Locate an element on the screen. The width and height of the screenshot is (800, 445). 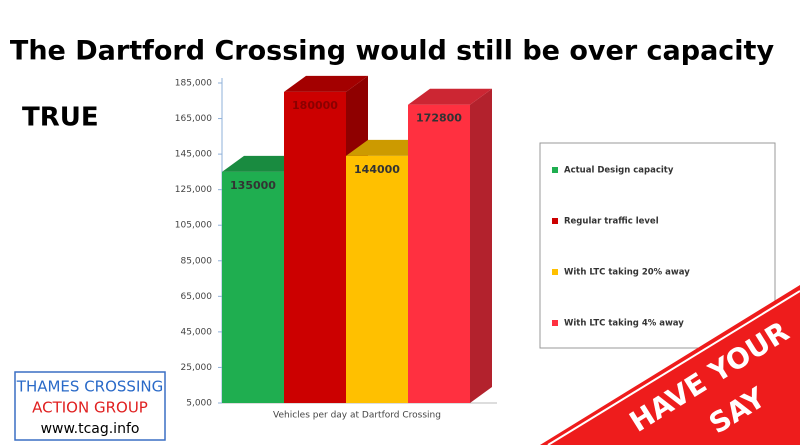
data-label: 144000 is located at coordinates (377, 169).